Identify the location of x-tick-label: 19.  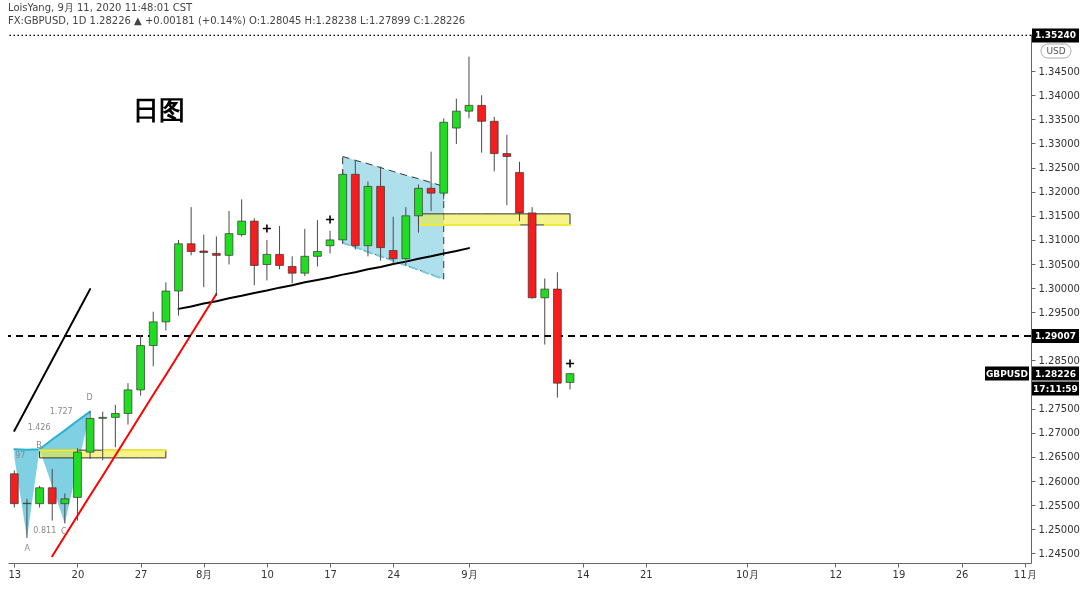
(899, 574).